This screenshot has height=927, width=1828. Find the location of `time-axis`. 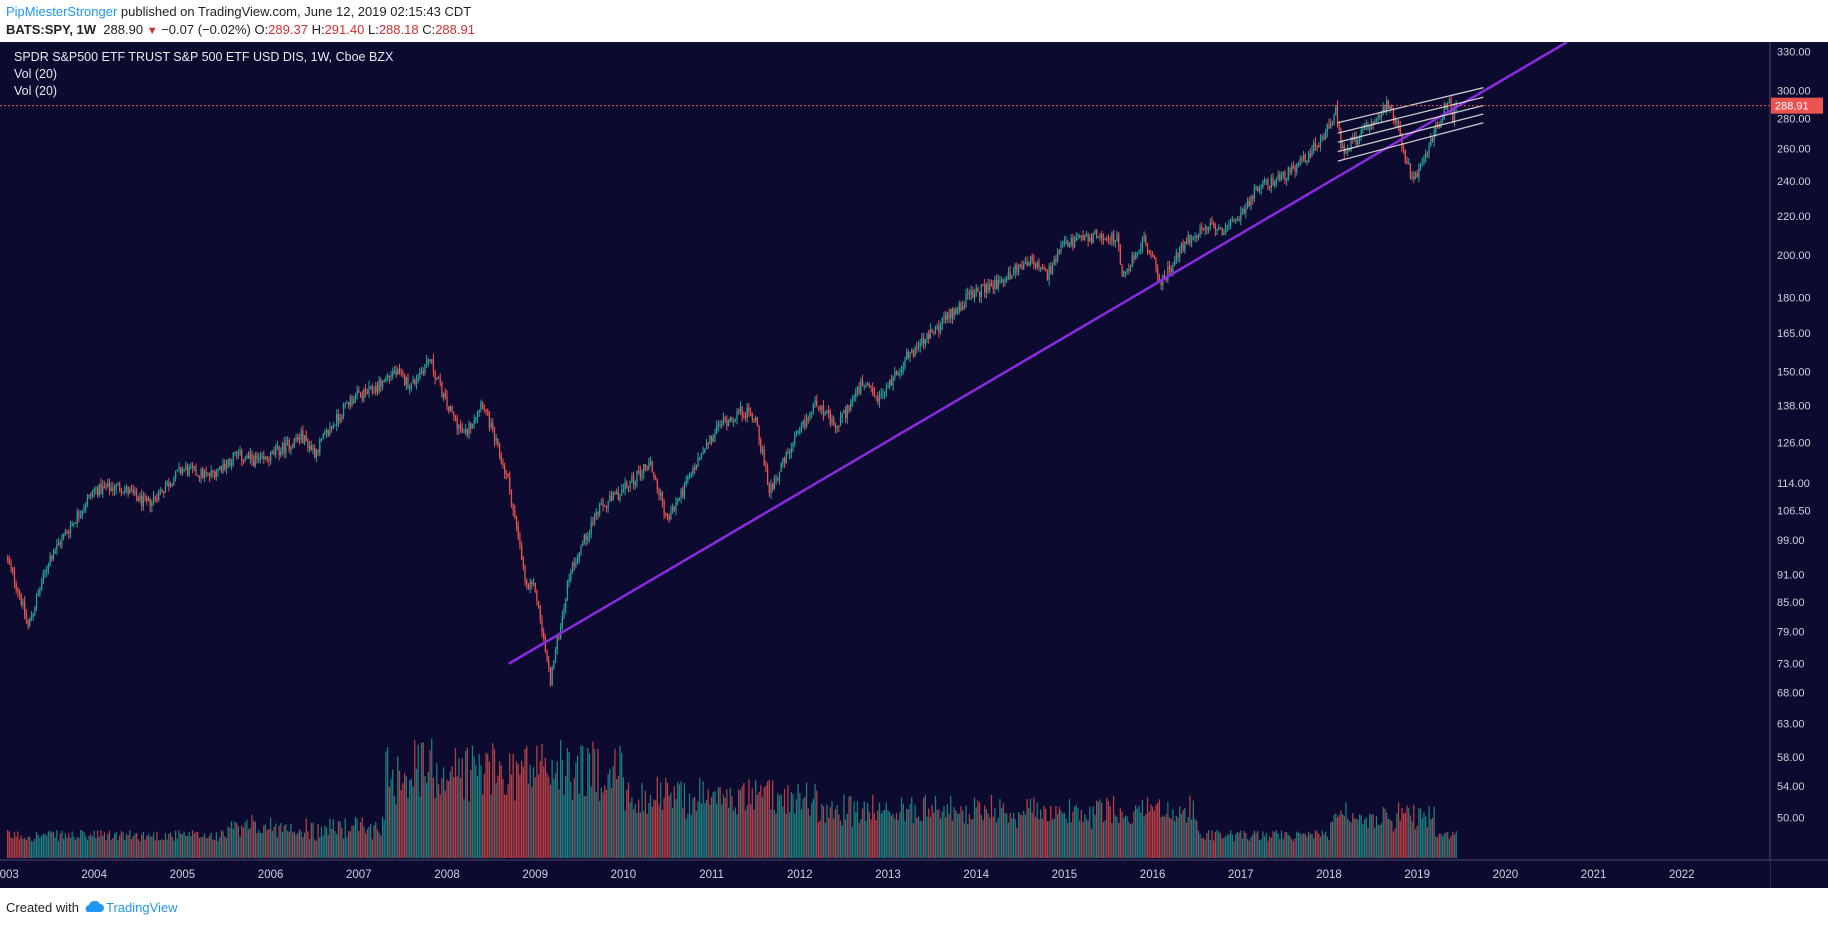

time-axis is located at coordinates (885, 874).